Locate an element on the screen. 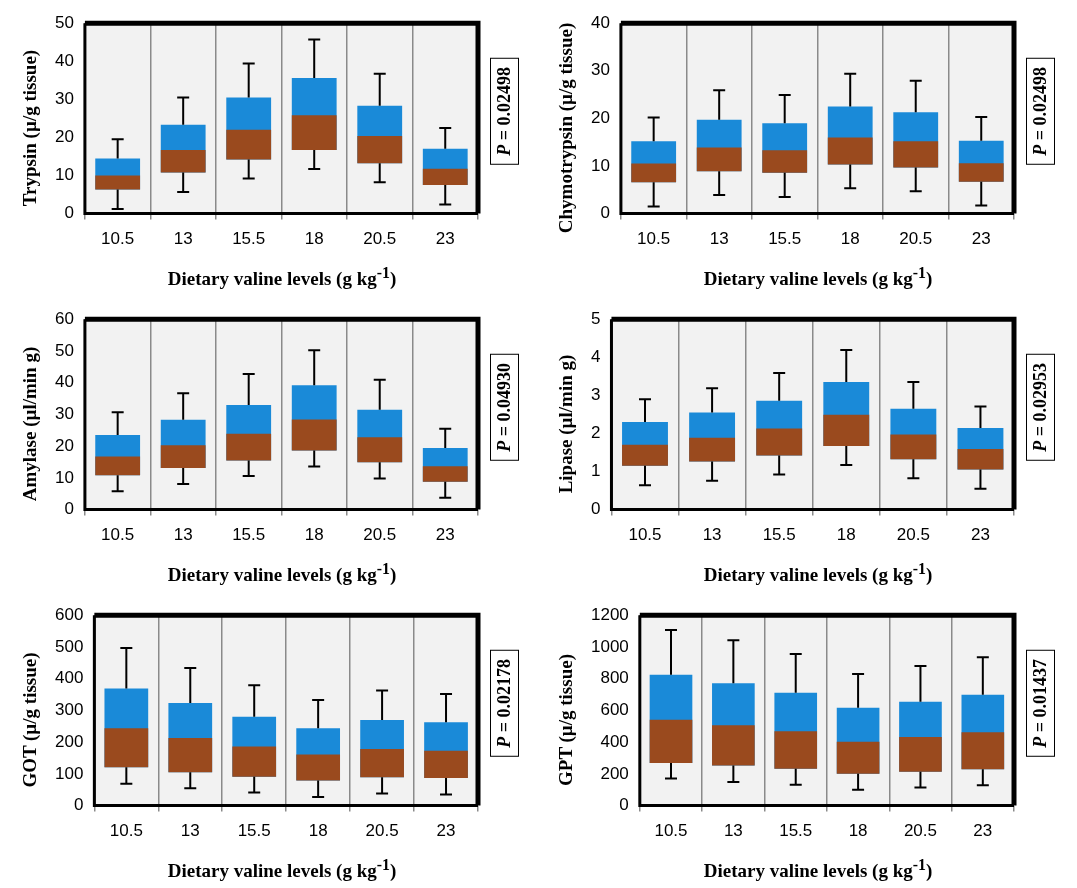  y-tick-label: 1 is located at coordinates (595, 471).